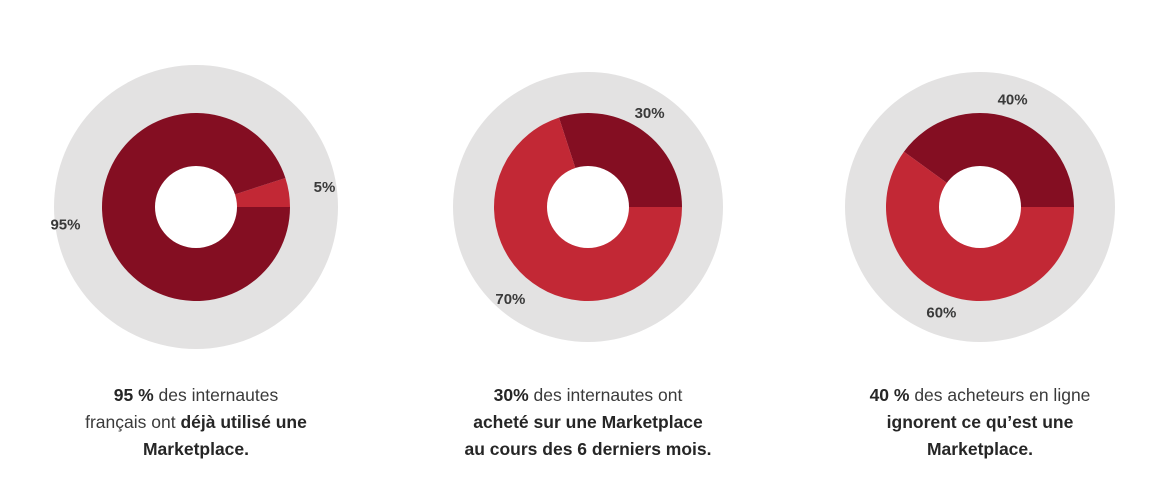 This screenshot has height=498, width=1176. I want to click on donut-3-hole, so click(980, 207).